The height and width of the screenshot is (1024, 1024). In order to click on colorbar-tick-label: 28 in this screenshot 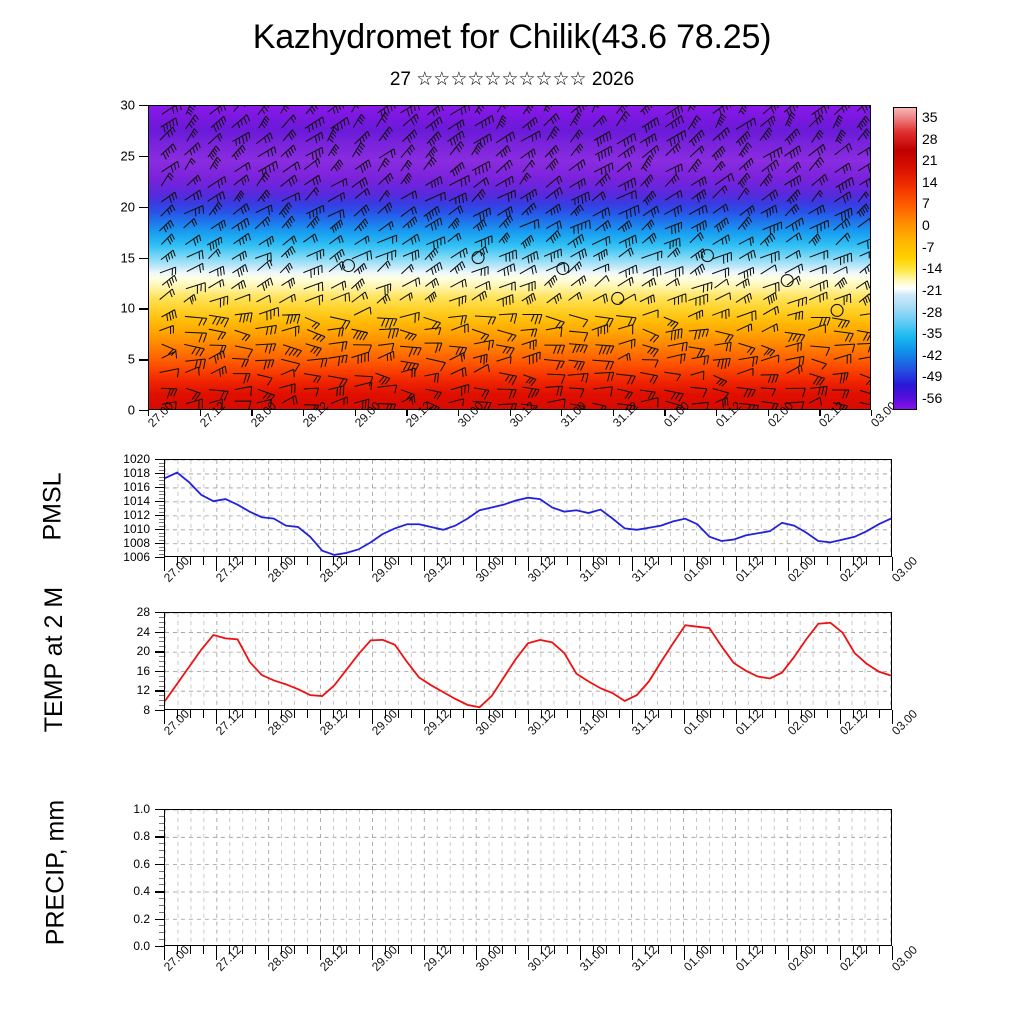, I will do `click(930, 138)`.